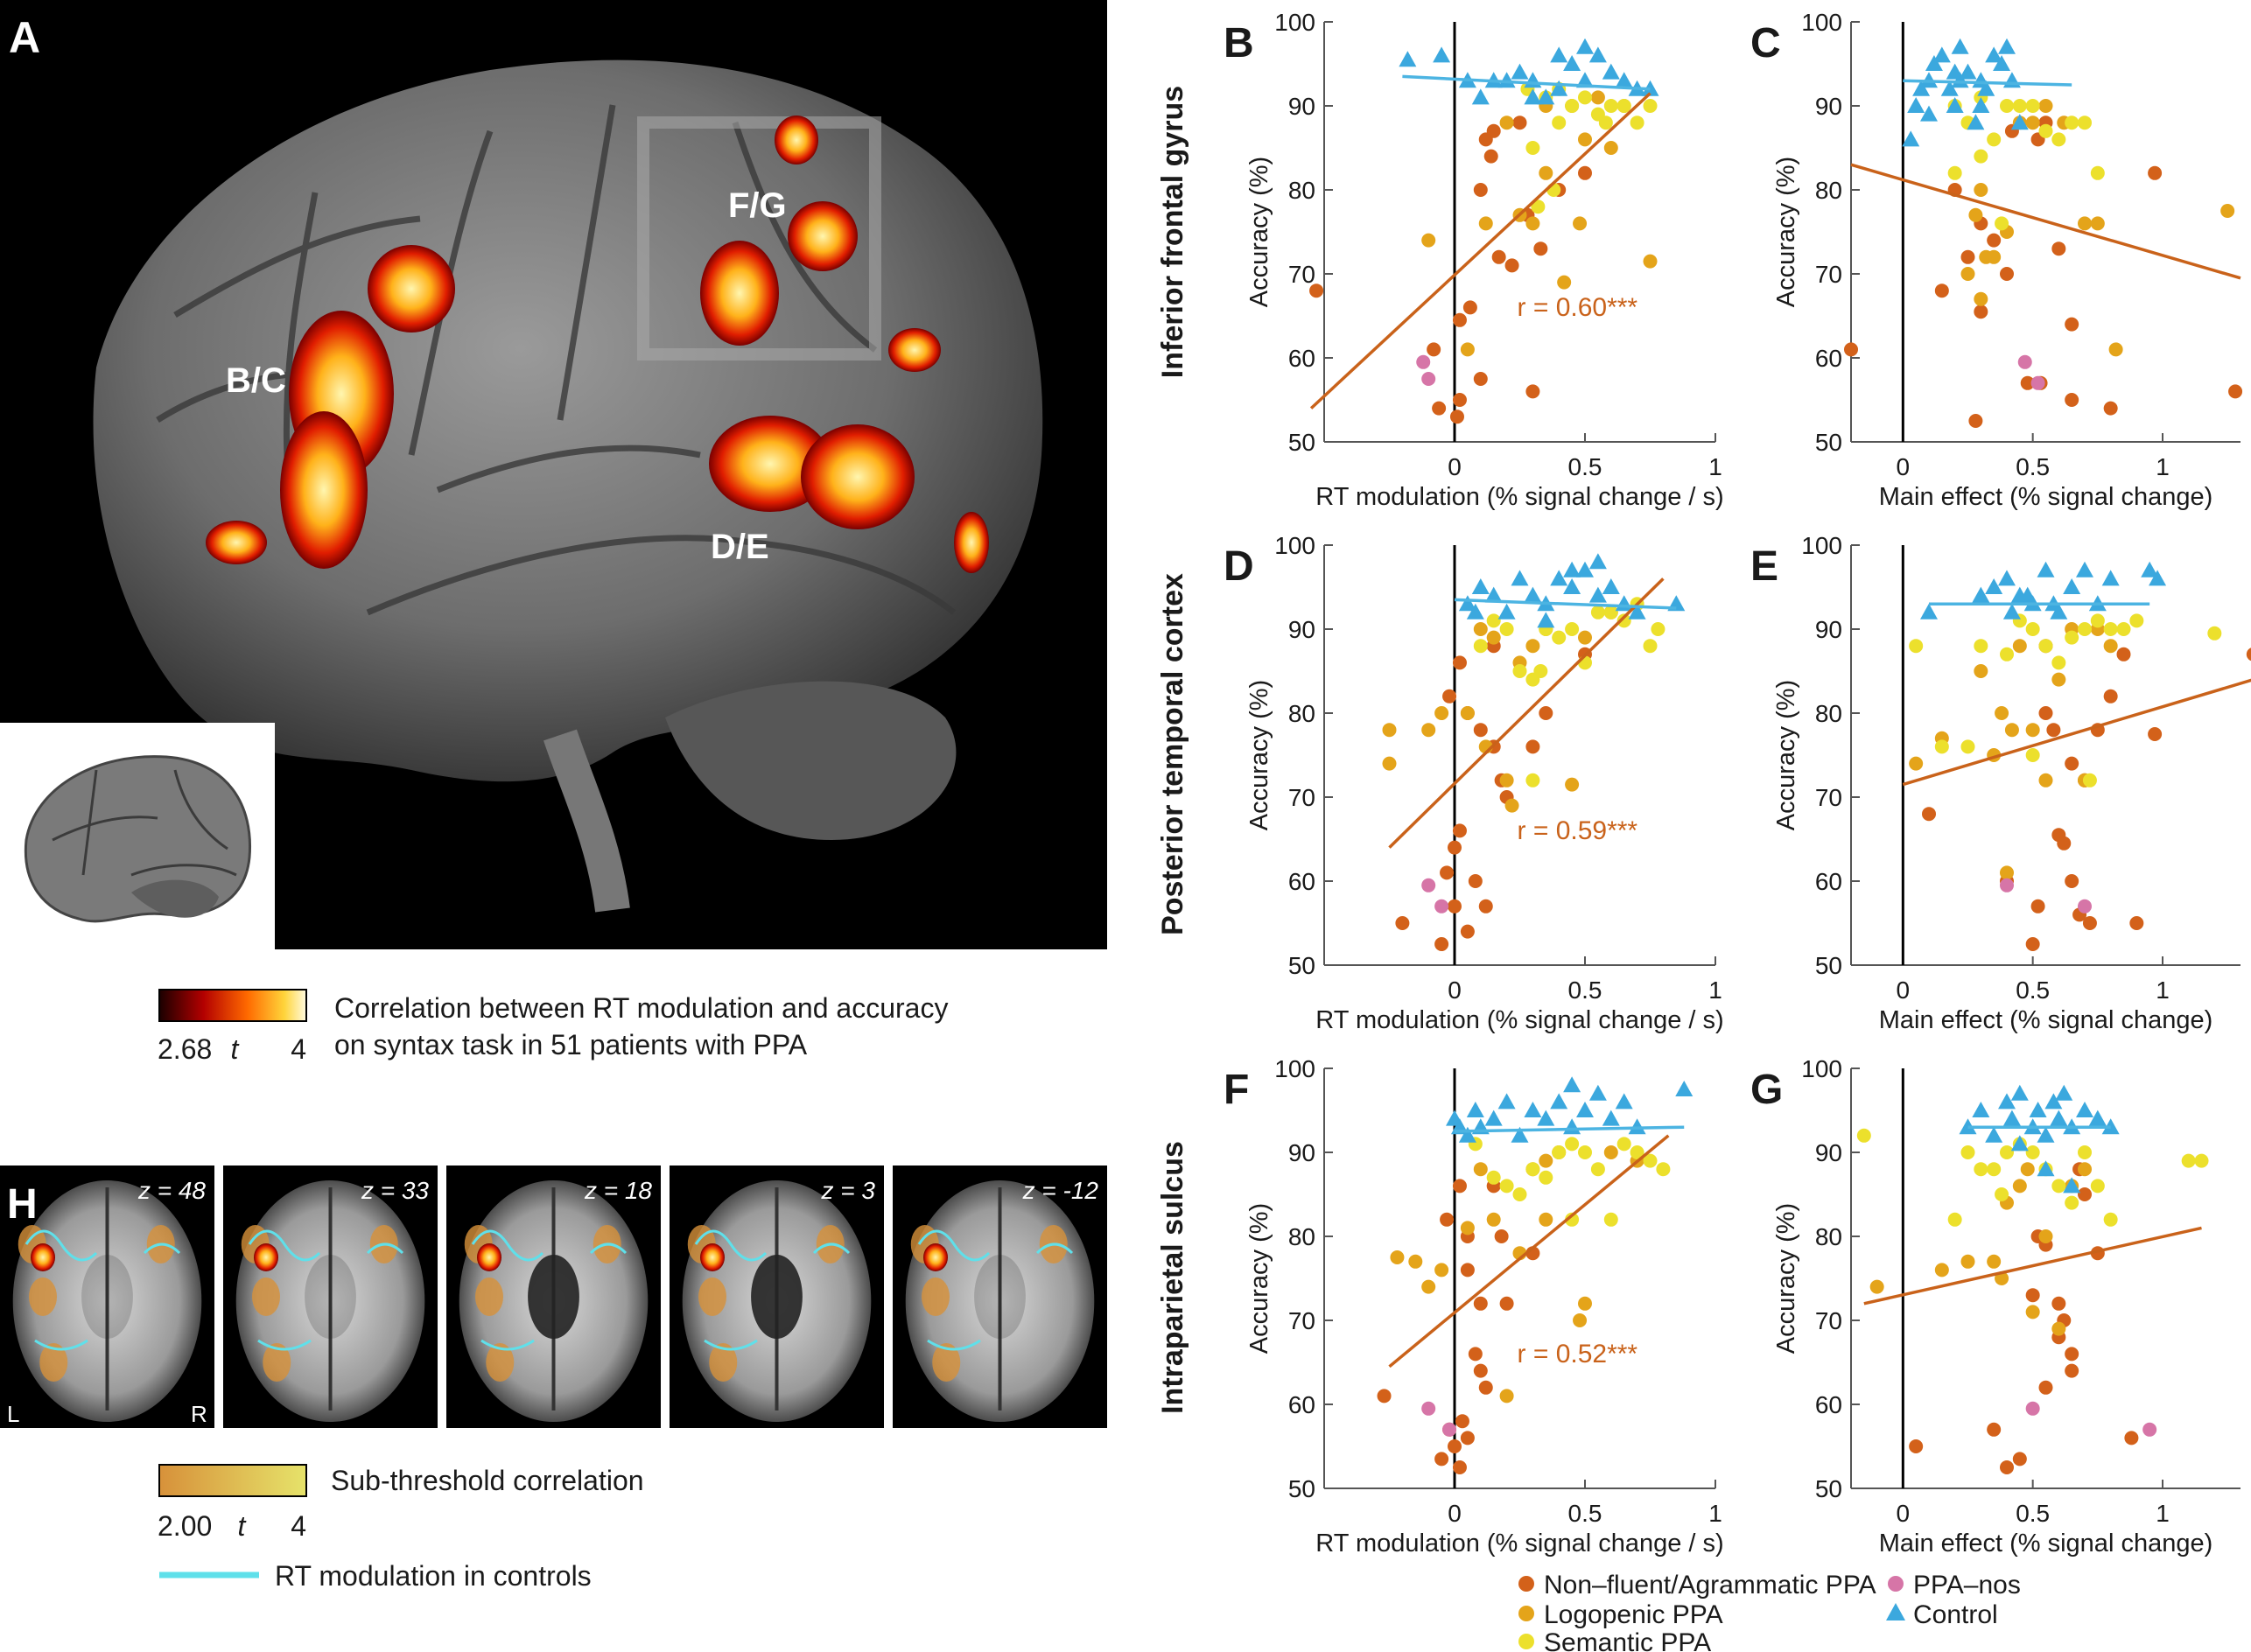 Image resolution: width=2251 pixels, height=1652 pixels. Describe the element at coordinates (185, 1049) in the screenshot. I see `colorbar-main-min: 2.68` at that location.